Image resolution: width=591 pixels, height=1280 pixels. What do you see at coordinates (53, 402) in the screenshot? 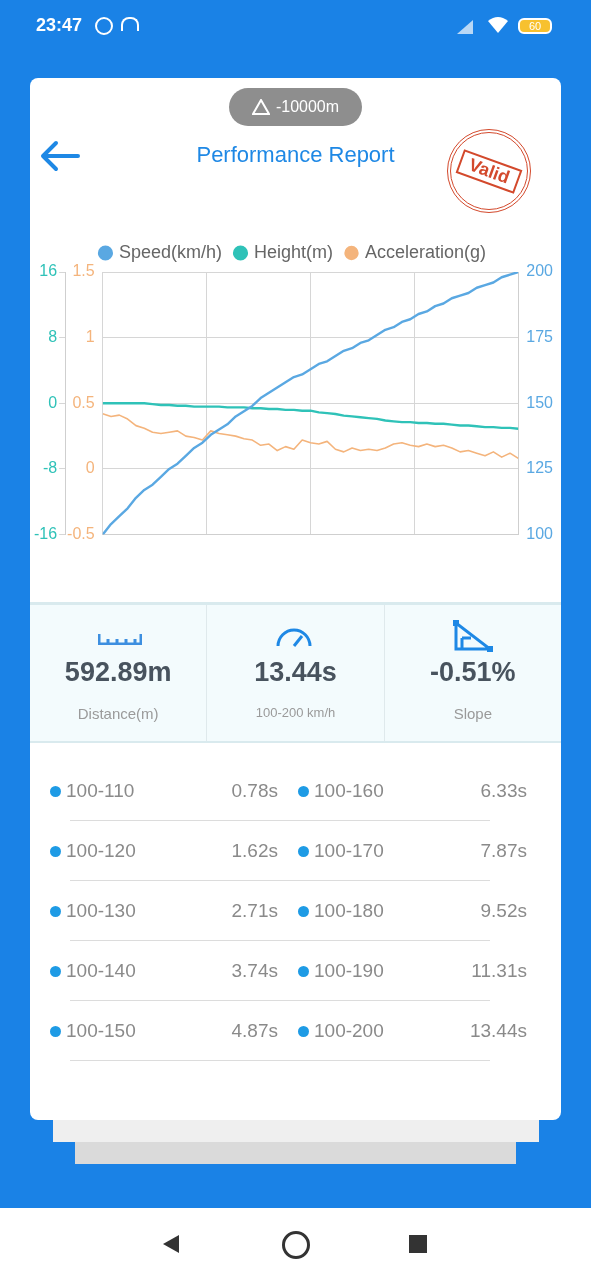
I see `y-tick-label: 0` at bounding box center [53, 402].